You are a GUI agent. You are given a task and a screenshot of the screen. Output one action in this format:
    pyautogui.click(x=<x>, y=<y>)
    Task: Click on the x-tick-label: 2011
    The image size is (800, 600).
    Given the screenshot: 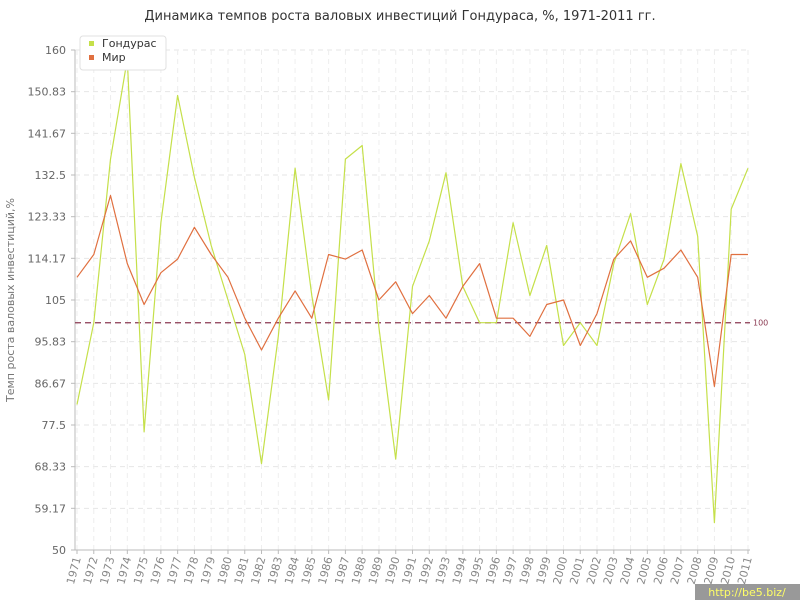 What is the action you would take?
    pyautogui.click(x=745, y=570)
    